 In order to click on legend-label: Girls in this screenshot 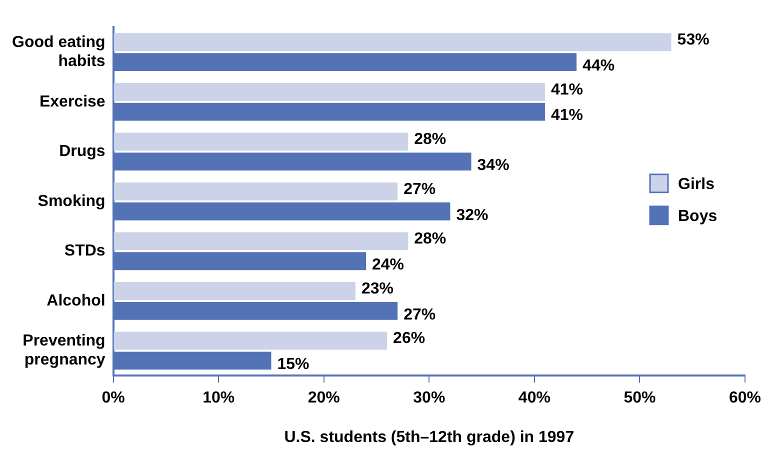, I will do `click(696, 184)`.